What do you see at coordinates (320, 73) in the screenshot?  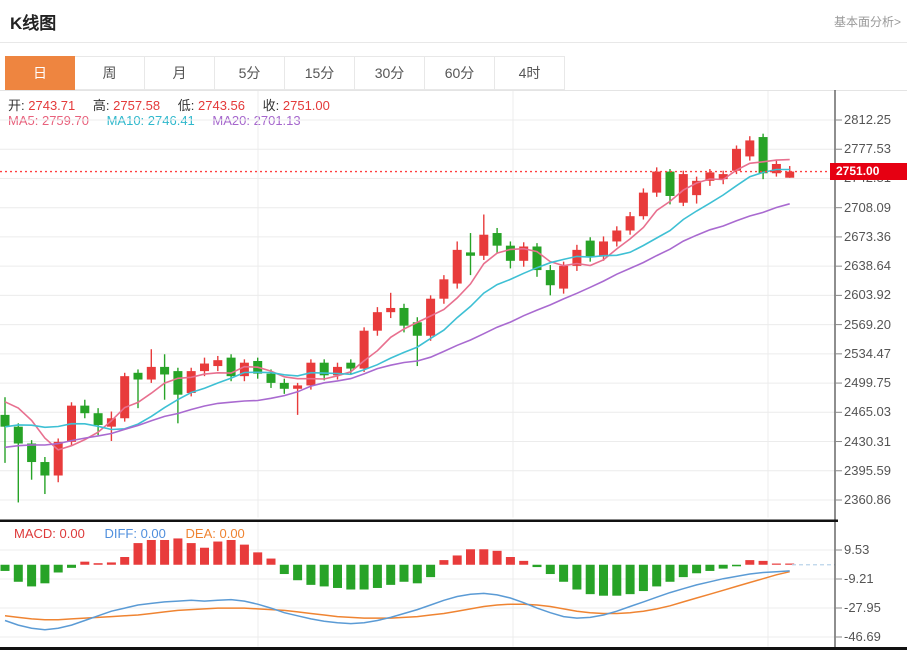 I see `tab-timeframe-4: 15分` at bounding box center [320, 73].